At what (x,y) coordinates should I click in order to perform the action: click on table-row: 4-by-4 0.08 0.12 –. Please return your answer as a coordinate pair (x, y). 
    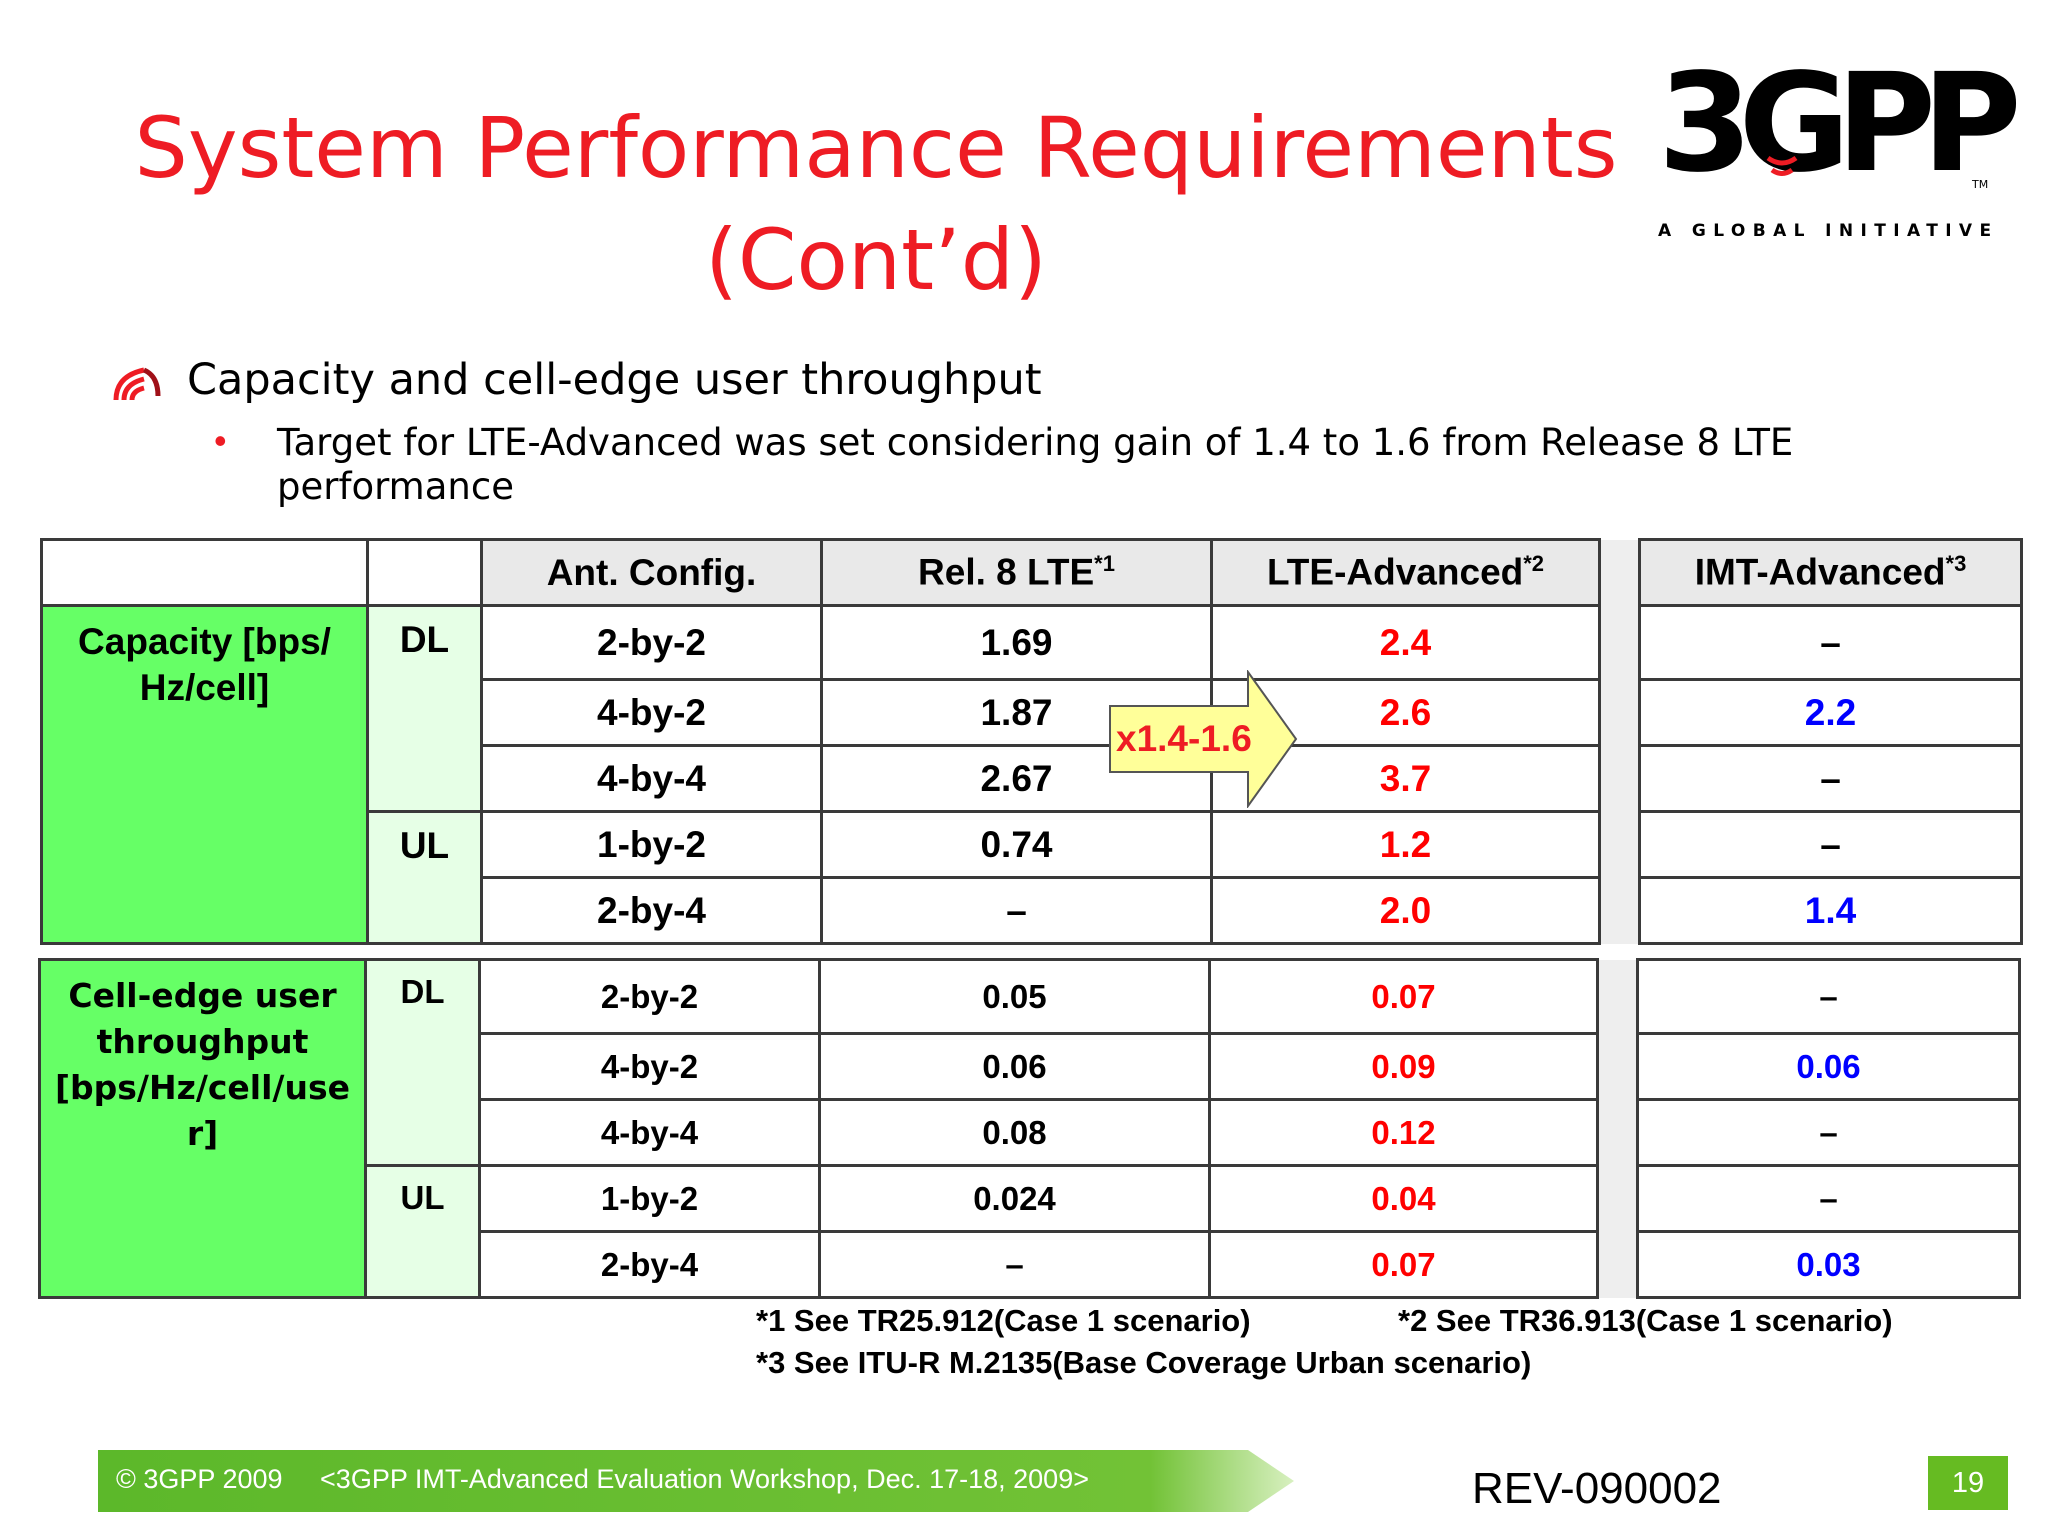
    Looking at the image, I should click on (1030, 1132).